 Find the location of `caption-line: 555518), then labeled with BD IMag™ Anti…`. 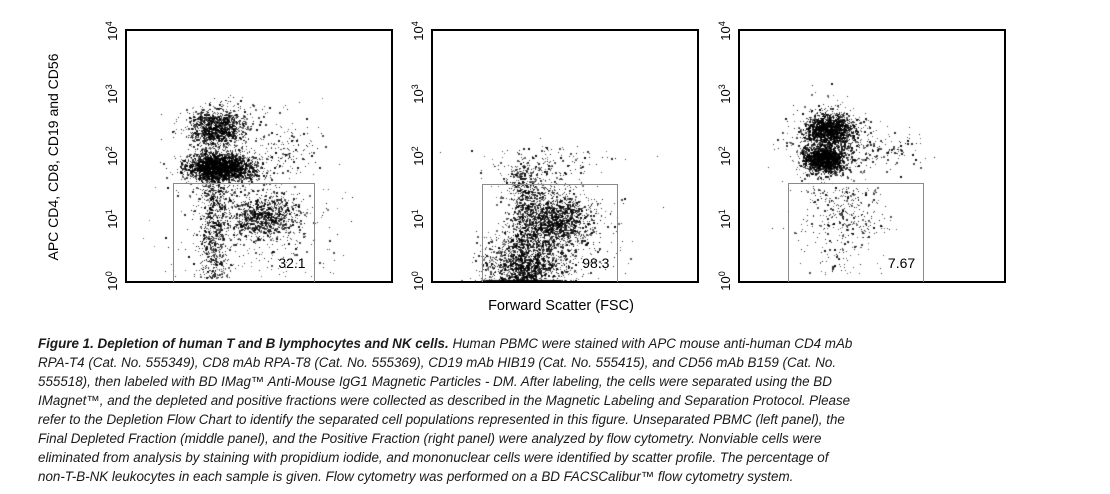

caption-line: 555518), then labeled with BD IMag™ Anti… is located at coordinates (435, 381).